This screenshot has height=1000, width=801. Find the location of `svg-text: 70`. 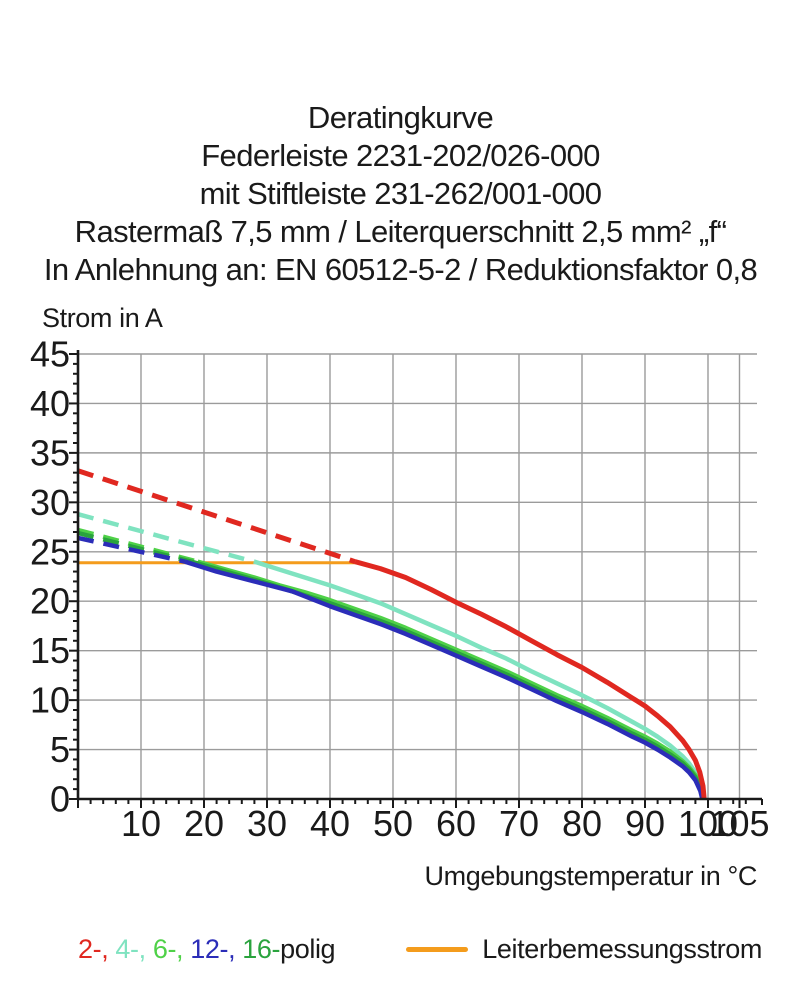

svg-text: 70 is located at coordinates (519, 823).